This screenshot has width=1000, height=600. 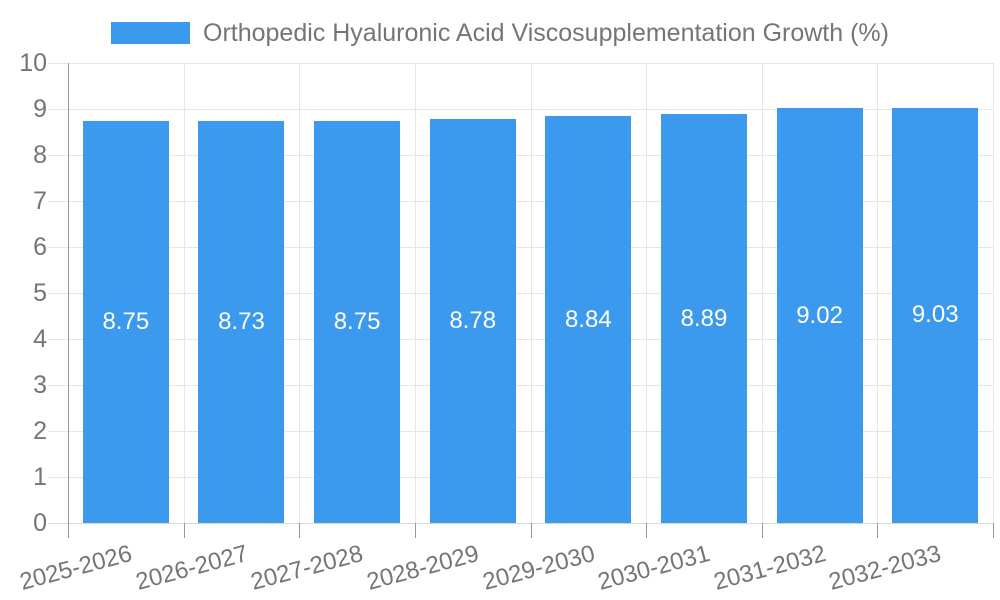 I want to click on x-axis-tick-label: 2031-2032, so click(x=769, y=568).